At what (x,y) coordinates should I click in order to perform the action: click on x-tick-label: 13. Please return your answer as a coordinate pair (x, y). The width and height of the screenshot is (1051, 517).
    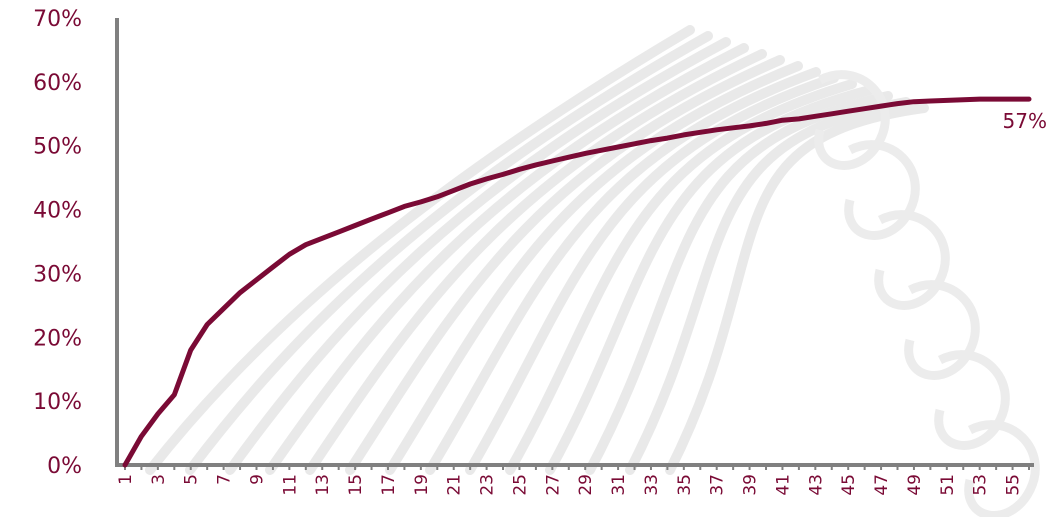
    Looking at the image, I should click on (323, 485).